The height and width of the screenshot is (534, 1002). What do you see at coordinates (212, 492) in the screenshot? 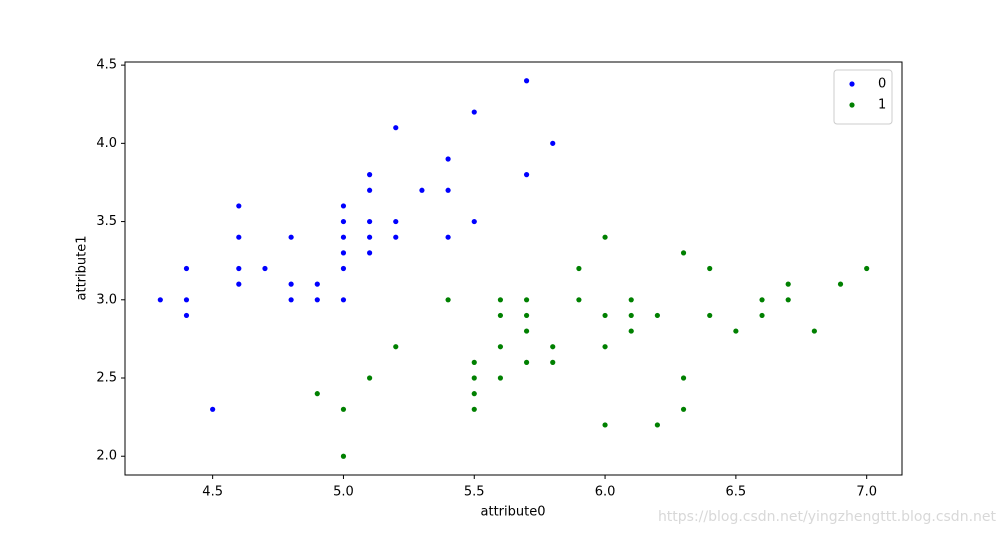
I see `x-tick-label: 4.5` at bounding box center [212, 492].